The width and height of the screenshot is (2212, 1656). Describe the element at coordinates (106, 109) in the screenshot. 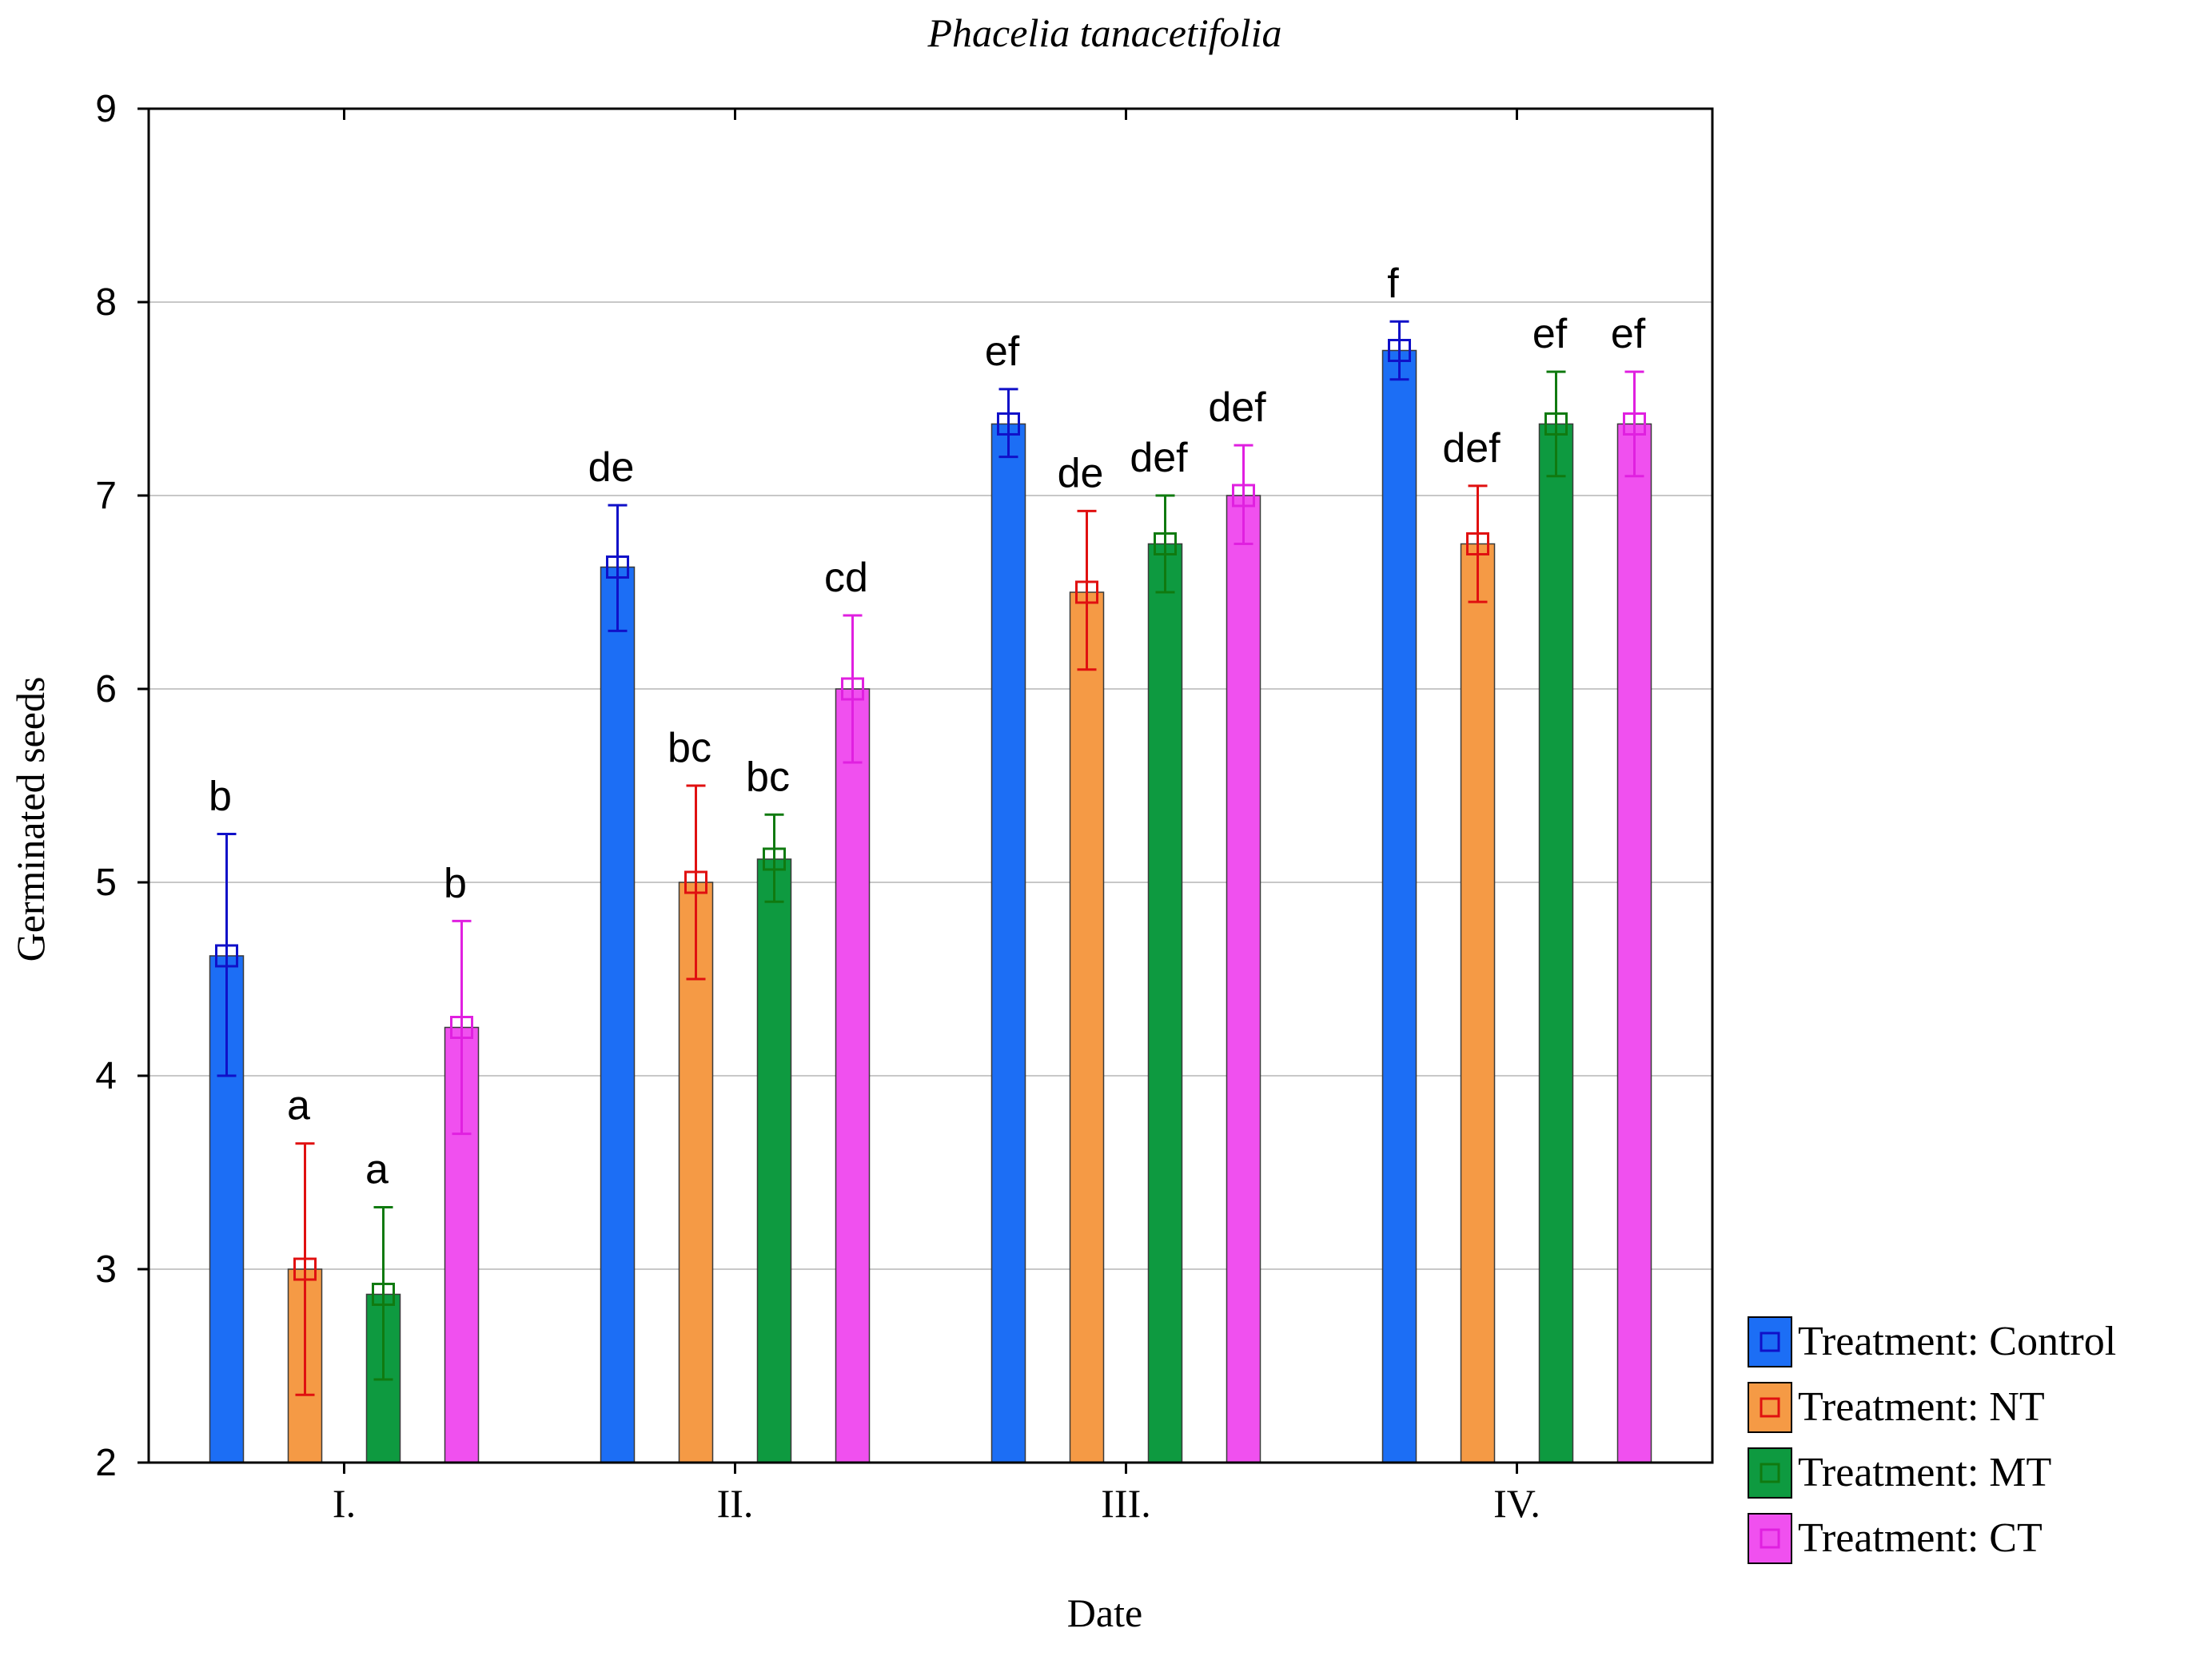

I see `y-tick-label: 9` at that location.